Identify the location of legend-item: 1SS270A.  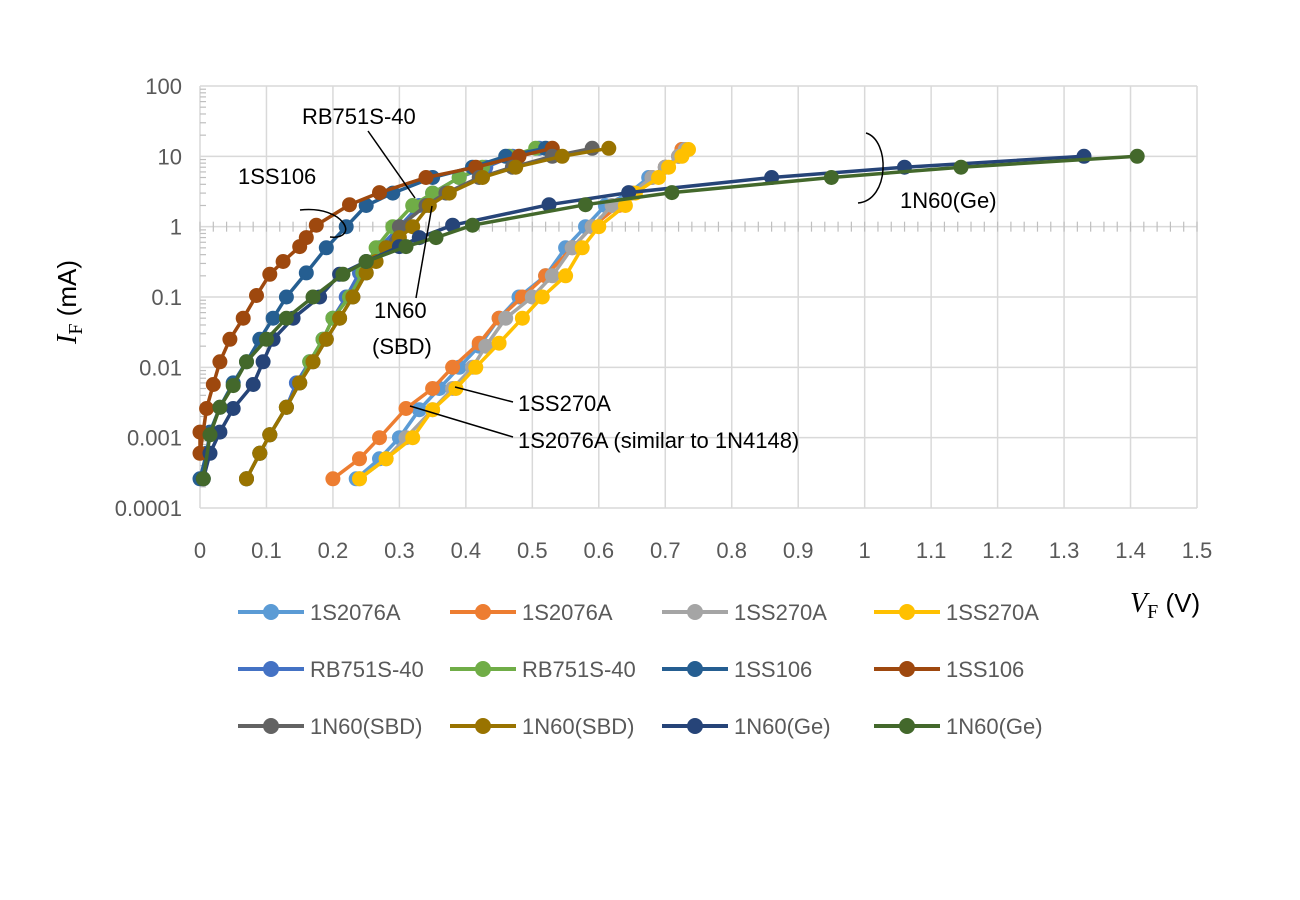
(744, 612).